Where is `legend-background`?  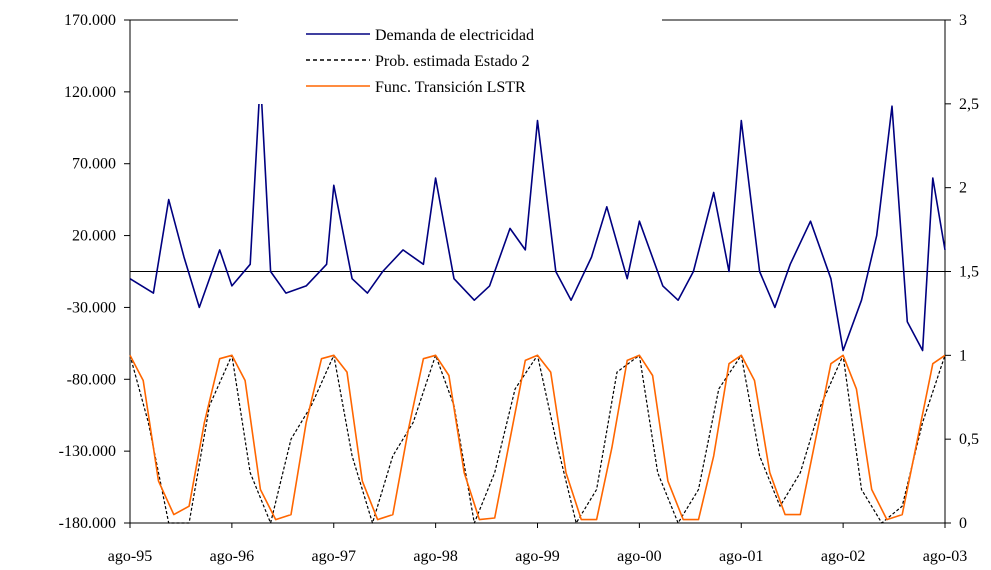
legend-background is located at coordinates (450, 56).